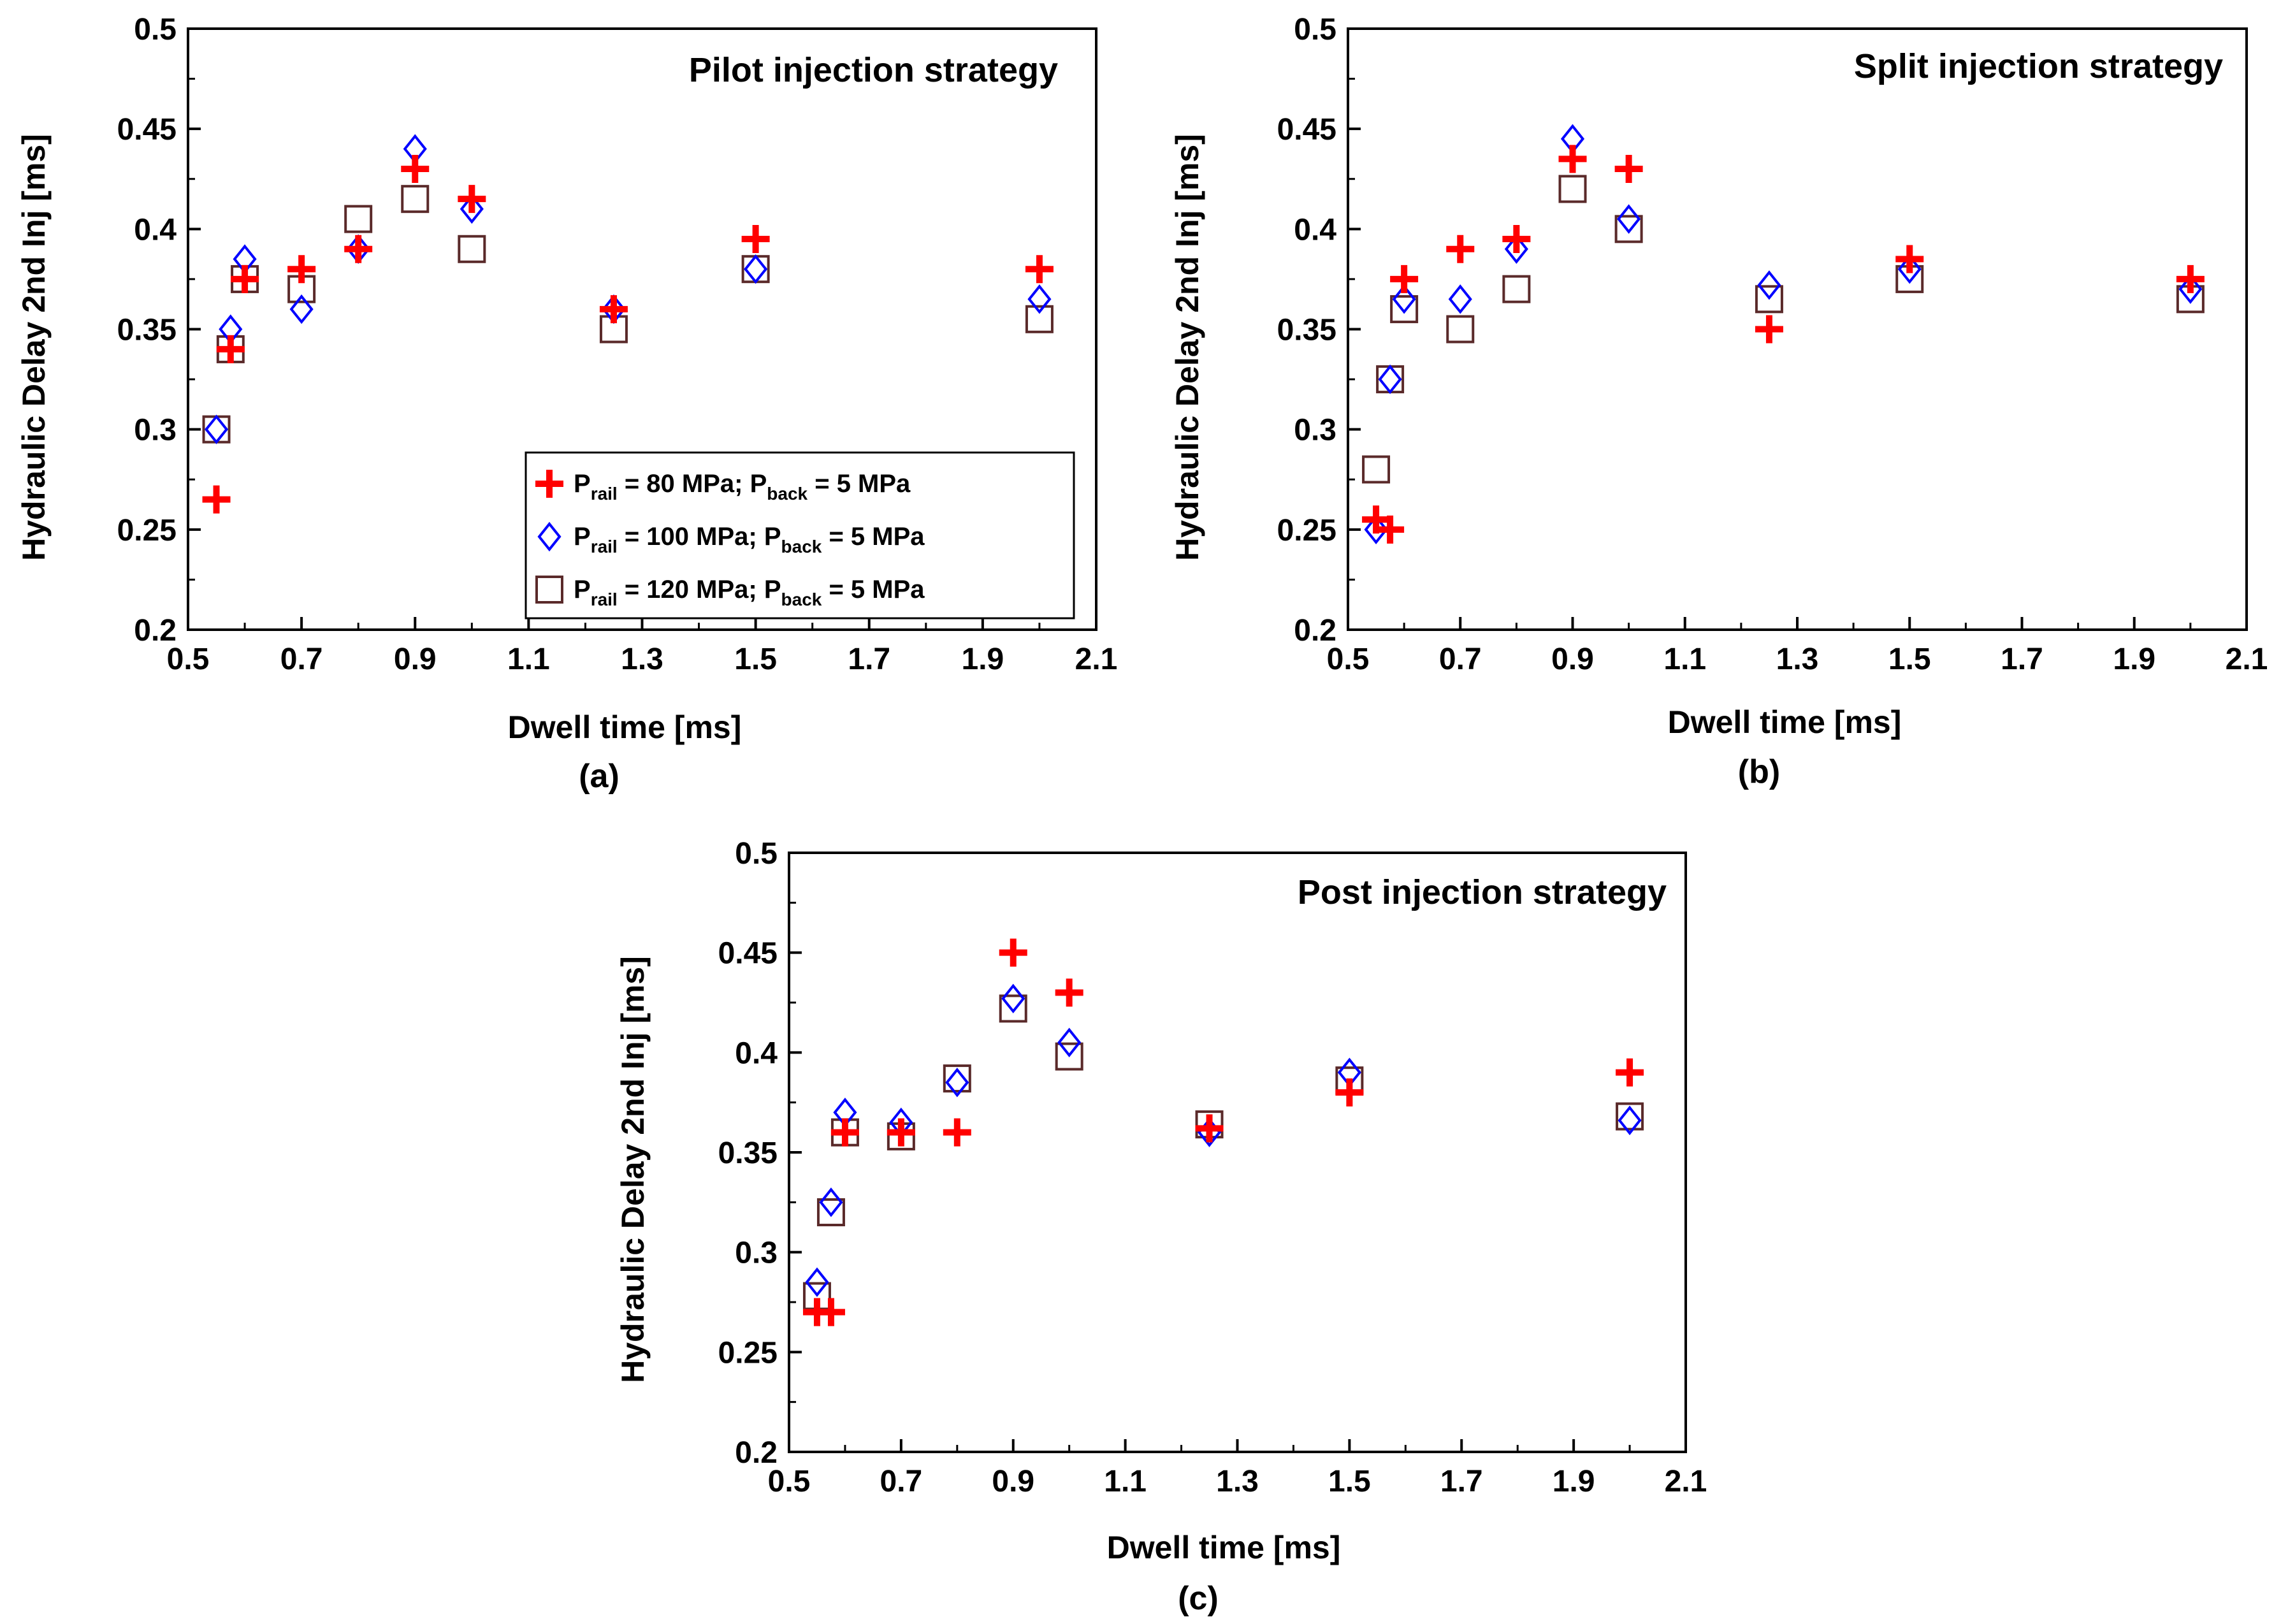 This screenshot has width=2274, height=1624. Describe the element at coordinates (1224, 1547) in the screenshot. I see `x-axis-title-c: Dwell time [ms]` at that location.